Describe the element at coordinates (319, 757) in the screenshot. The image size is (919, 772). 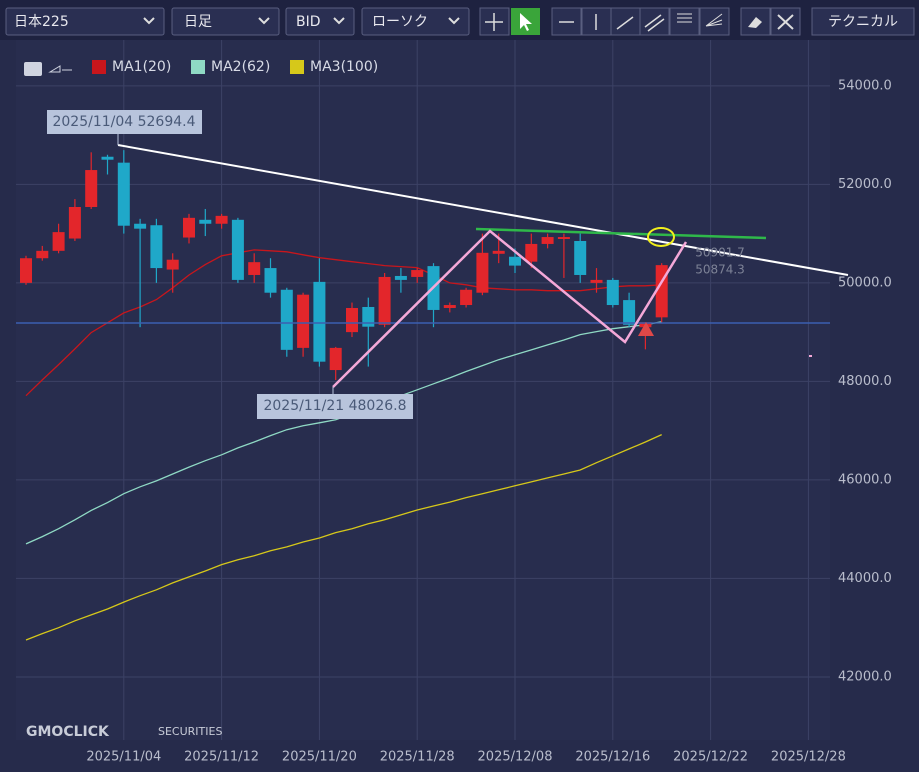
I see `x-tick-label: 2025/11/20` at that location.